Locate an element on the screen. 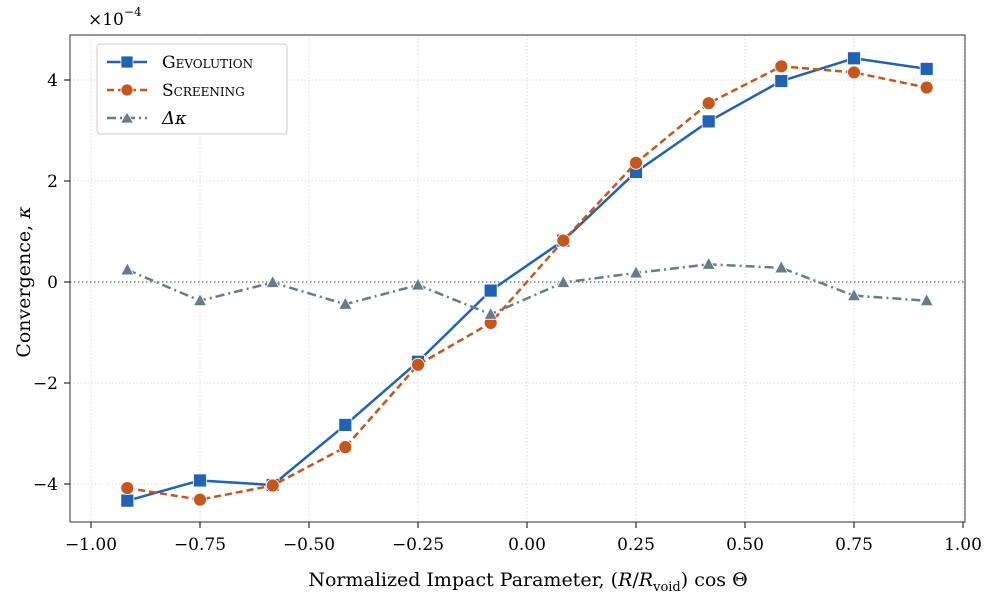  legend-label-delta-kappa: Δκ is located at coordinates (174, 118).